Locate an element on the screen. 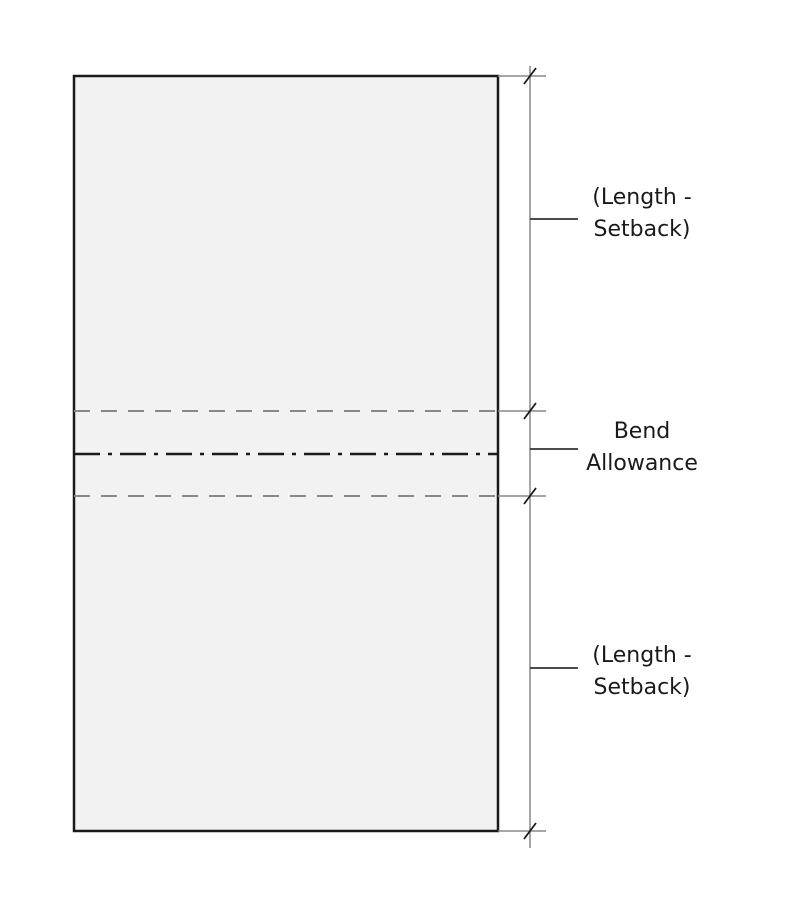 The height and width of the screenshot is (900, 794). label-bend-allowance: Bend Allowance is located at coordinates (642, 448).